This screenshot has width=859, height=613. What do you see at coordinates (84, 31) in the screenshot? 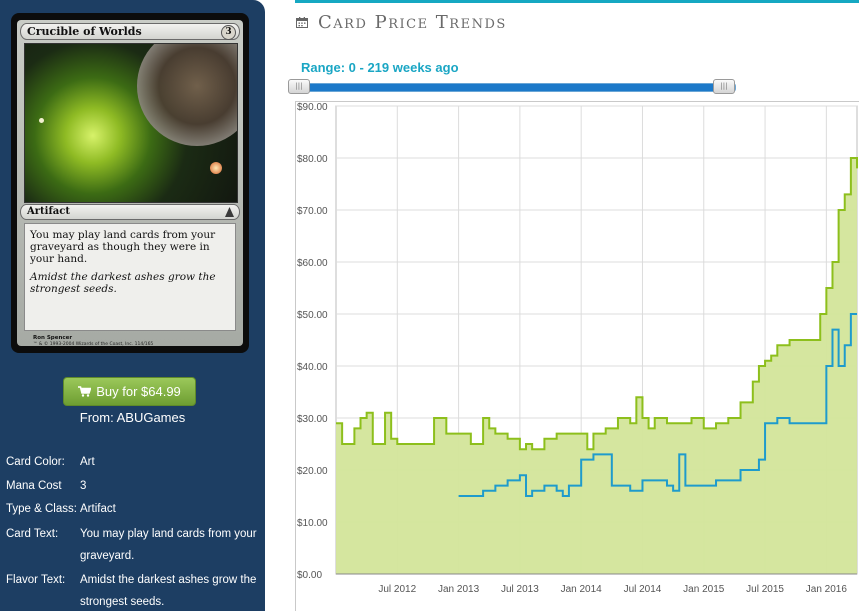
I see `card-name: Crucible of Worlds` at bounding box center [84, 31].